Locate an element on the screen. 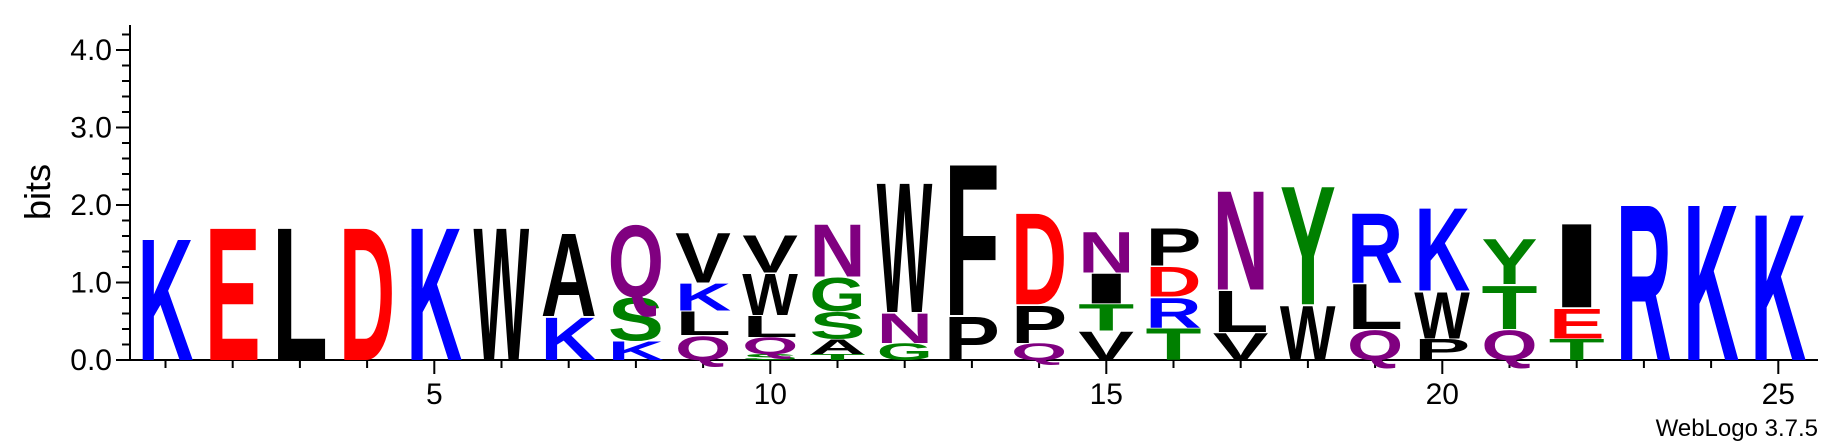 This screenshot has height=444, width=1840. logo-letter-T-pos-22: T is located at coordinates (1577, 350).